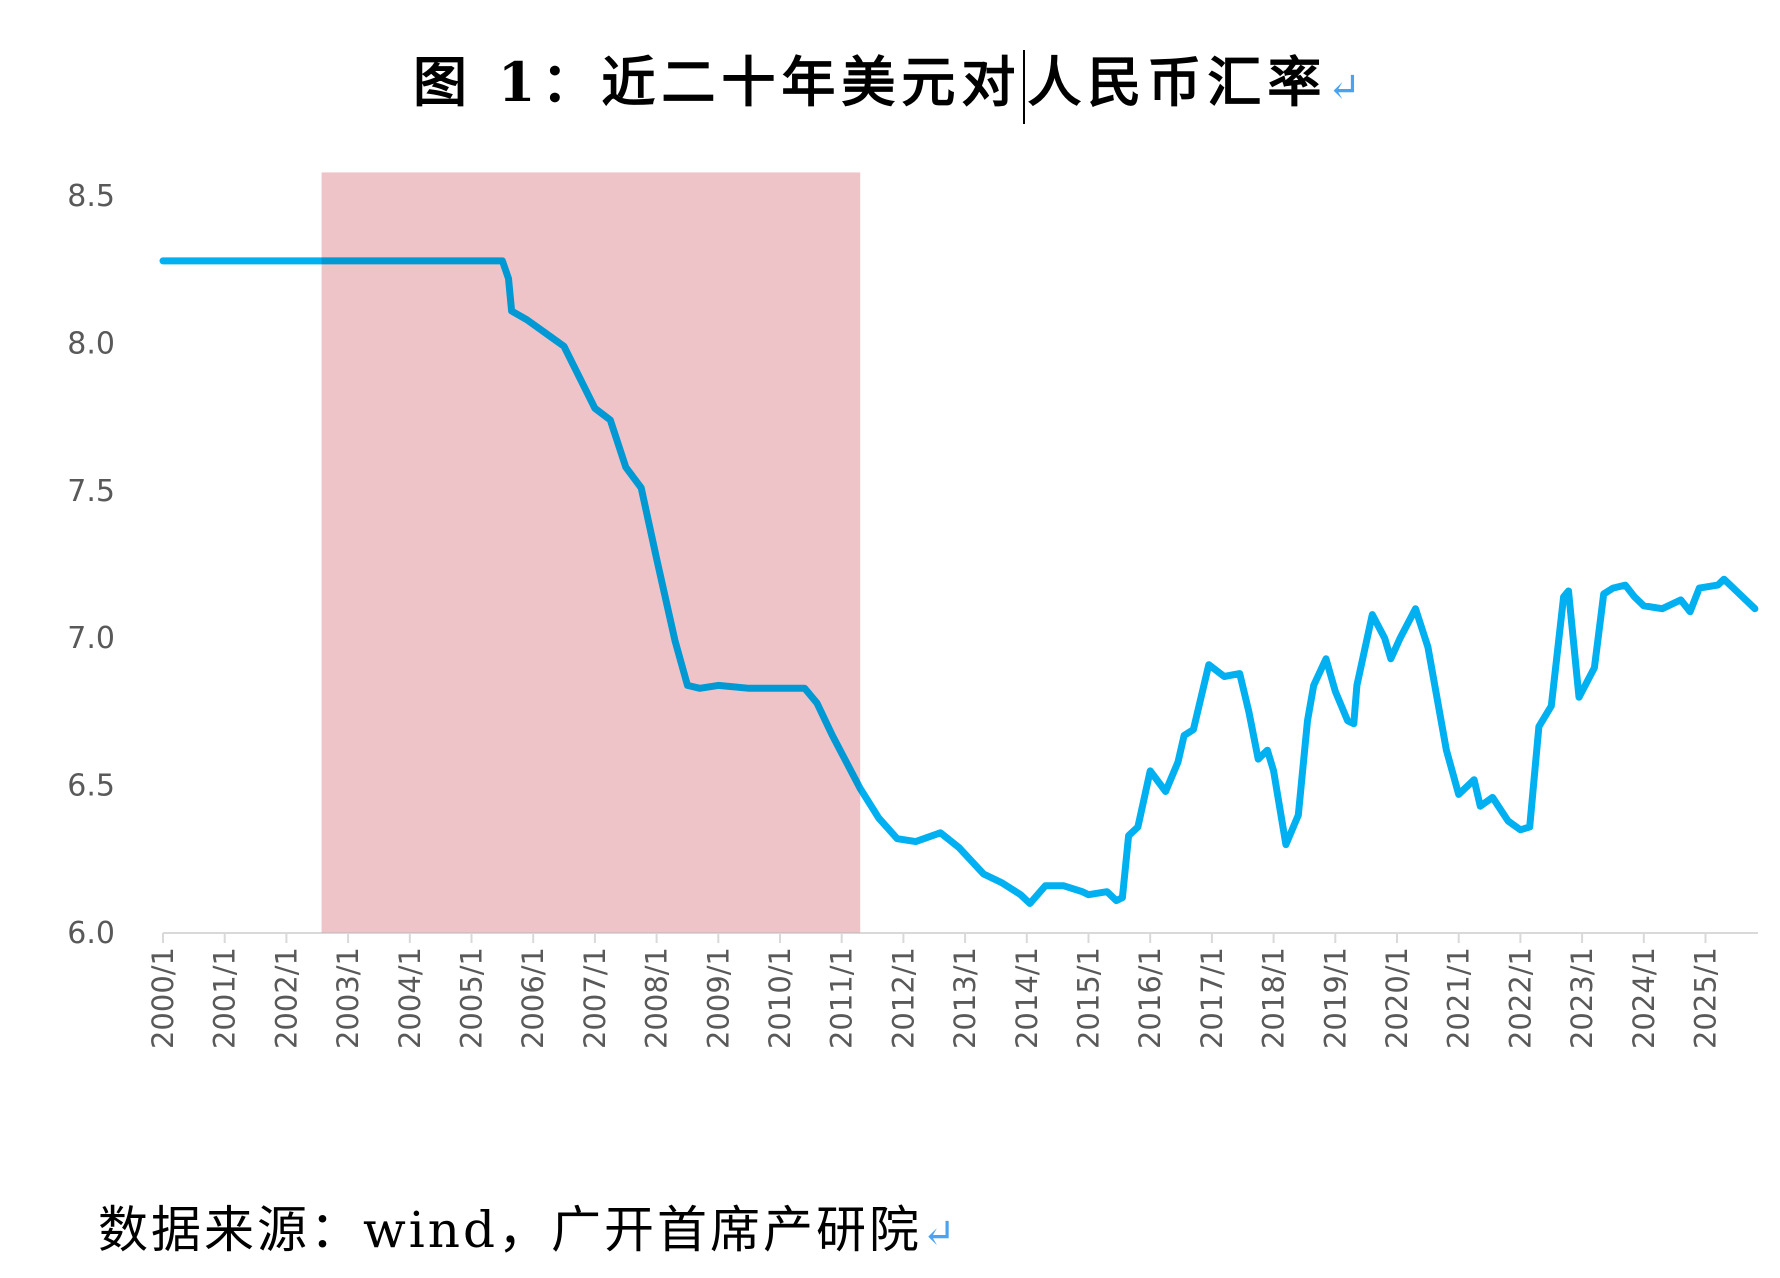 This screenshot has width=1780, height=1278. I want to click on chart-title: 图 1：近二十年美元对 人民币汇率↵, so click(890, 81).